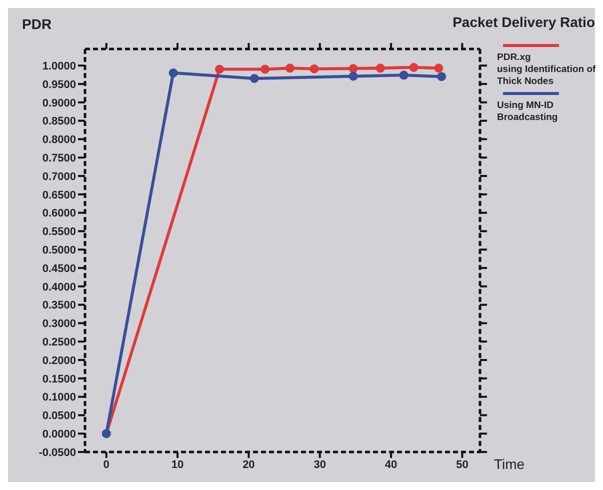  Describe the element at coordinates (59, 140) in the screenshot. I see `y-tick-label: 0.8000` at that location.